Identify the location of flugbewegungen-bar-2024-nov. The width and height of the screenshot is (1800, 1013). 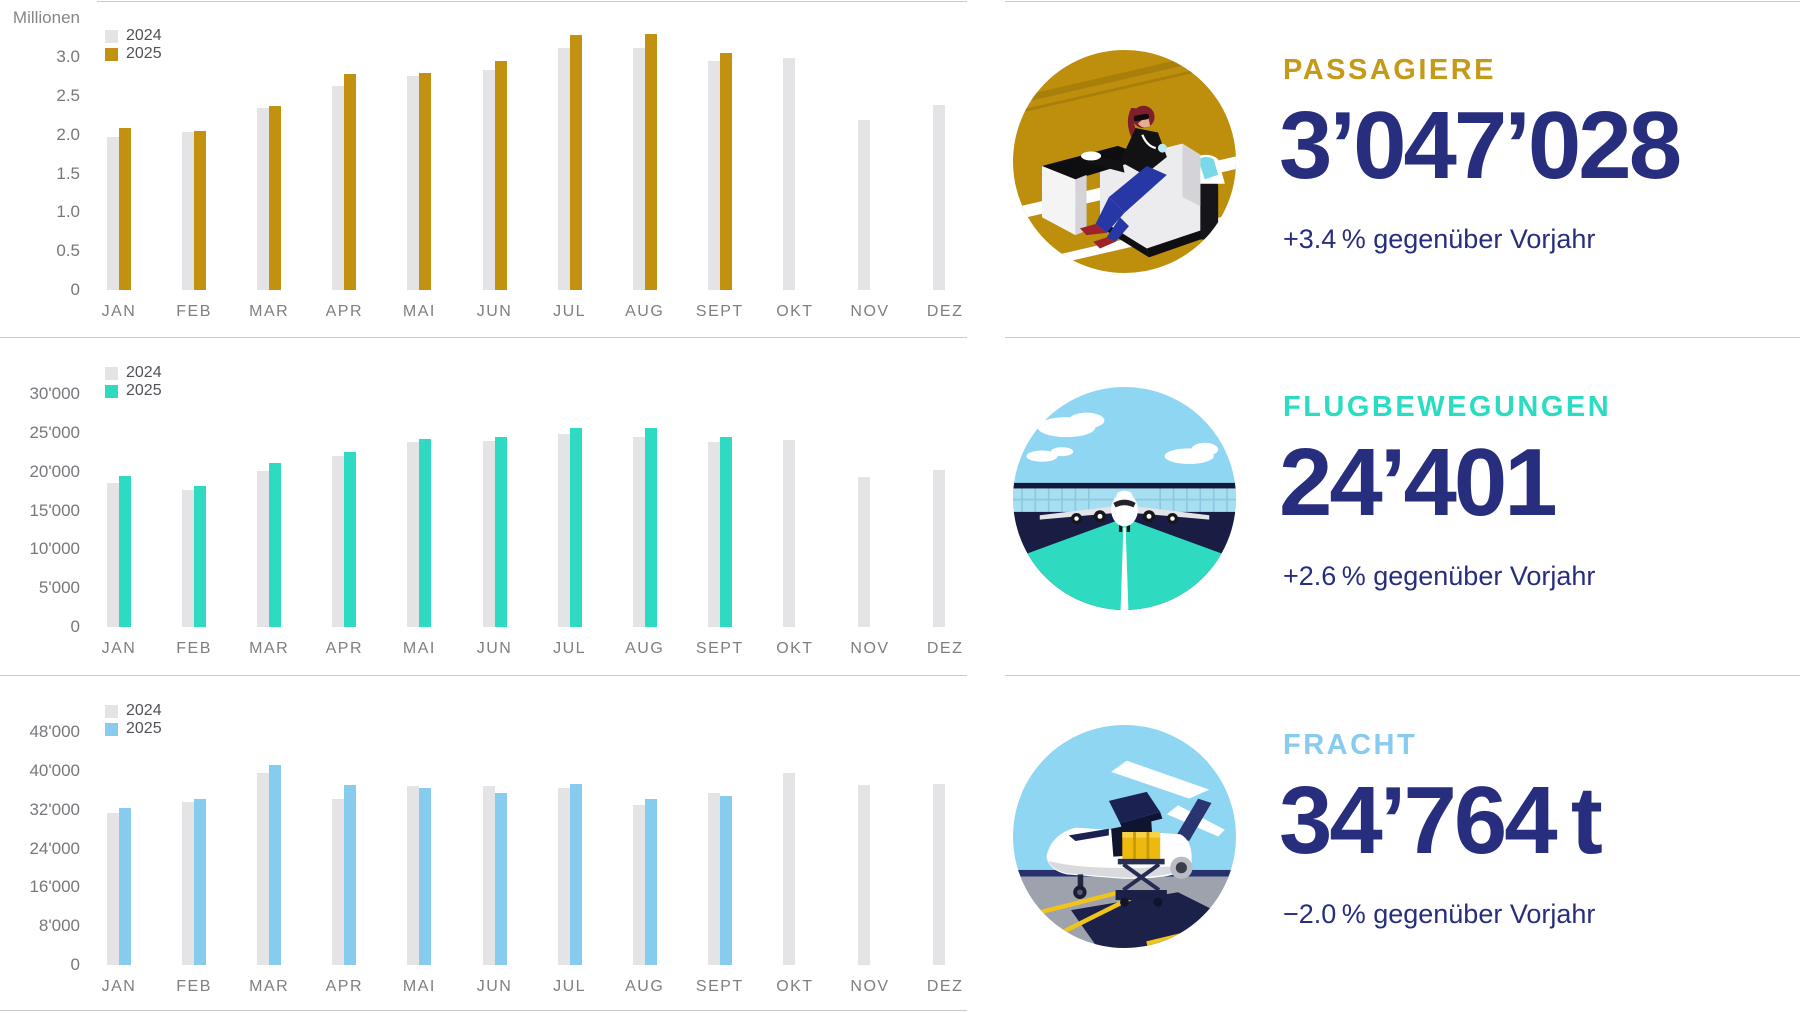
(864, 552).